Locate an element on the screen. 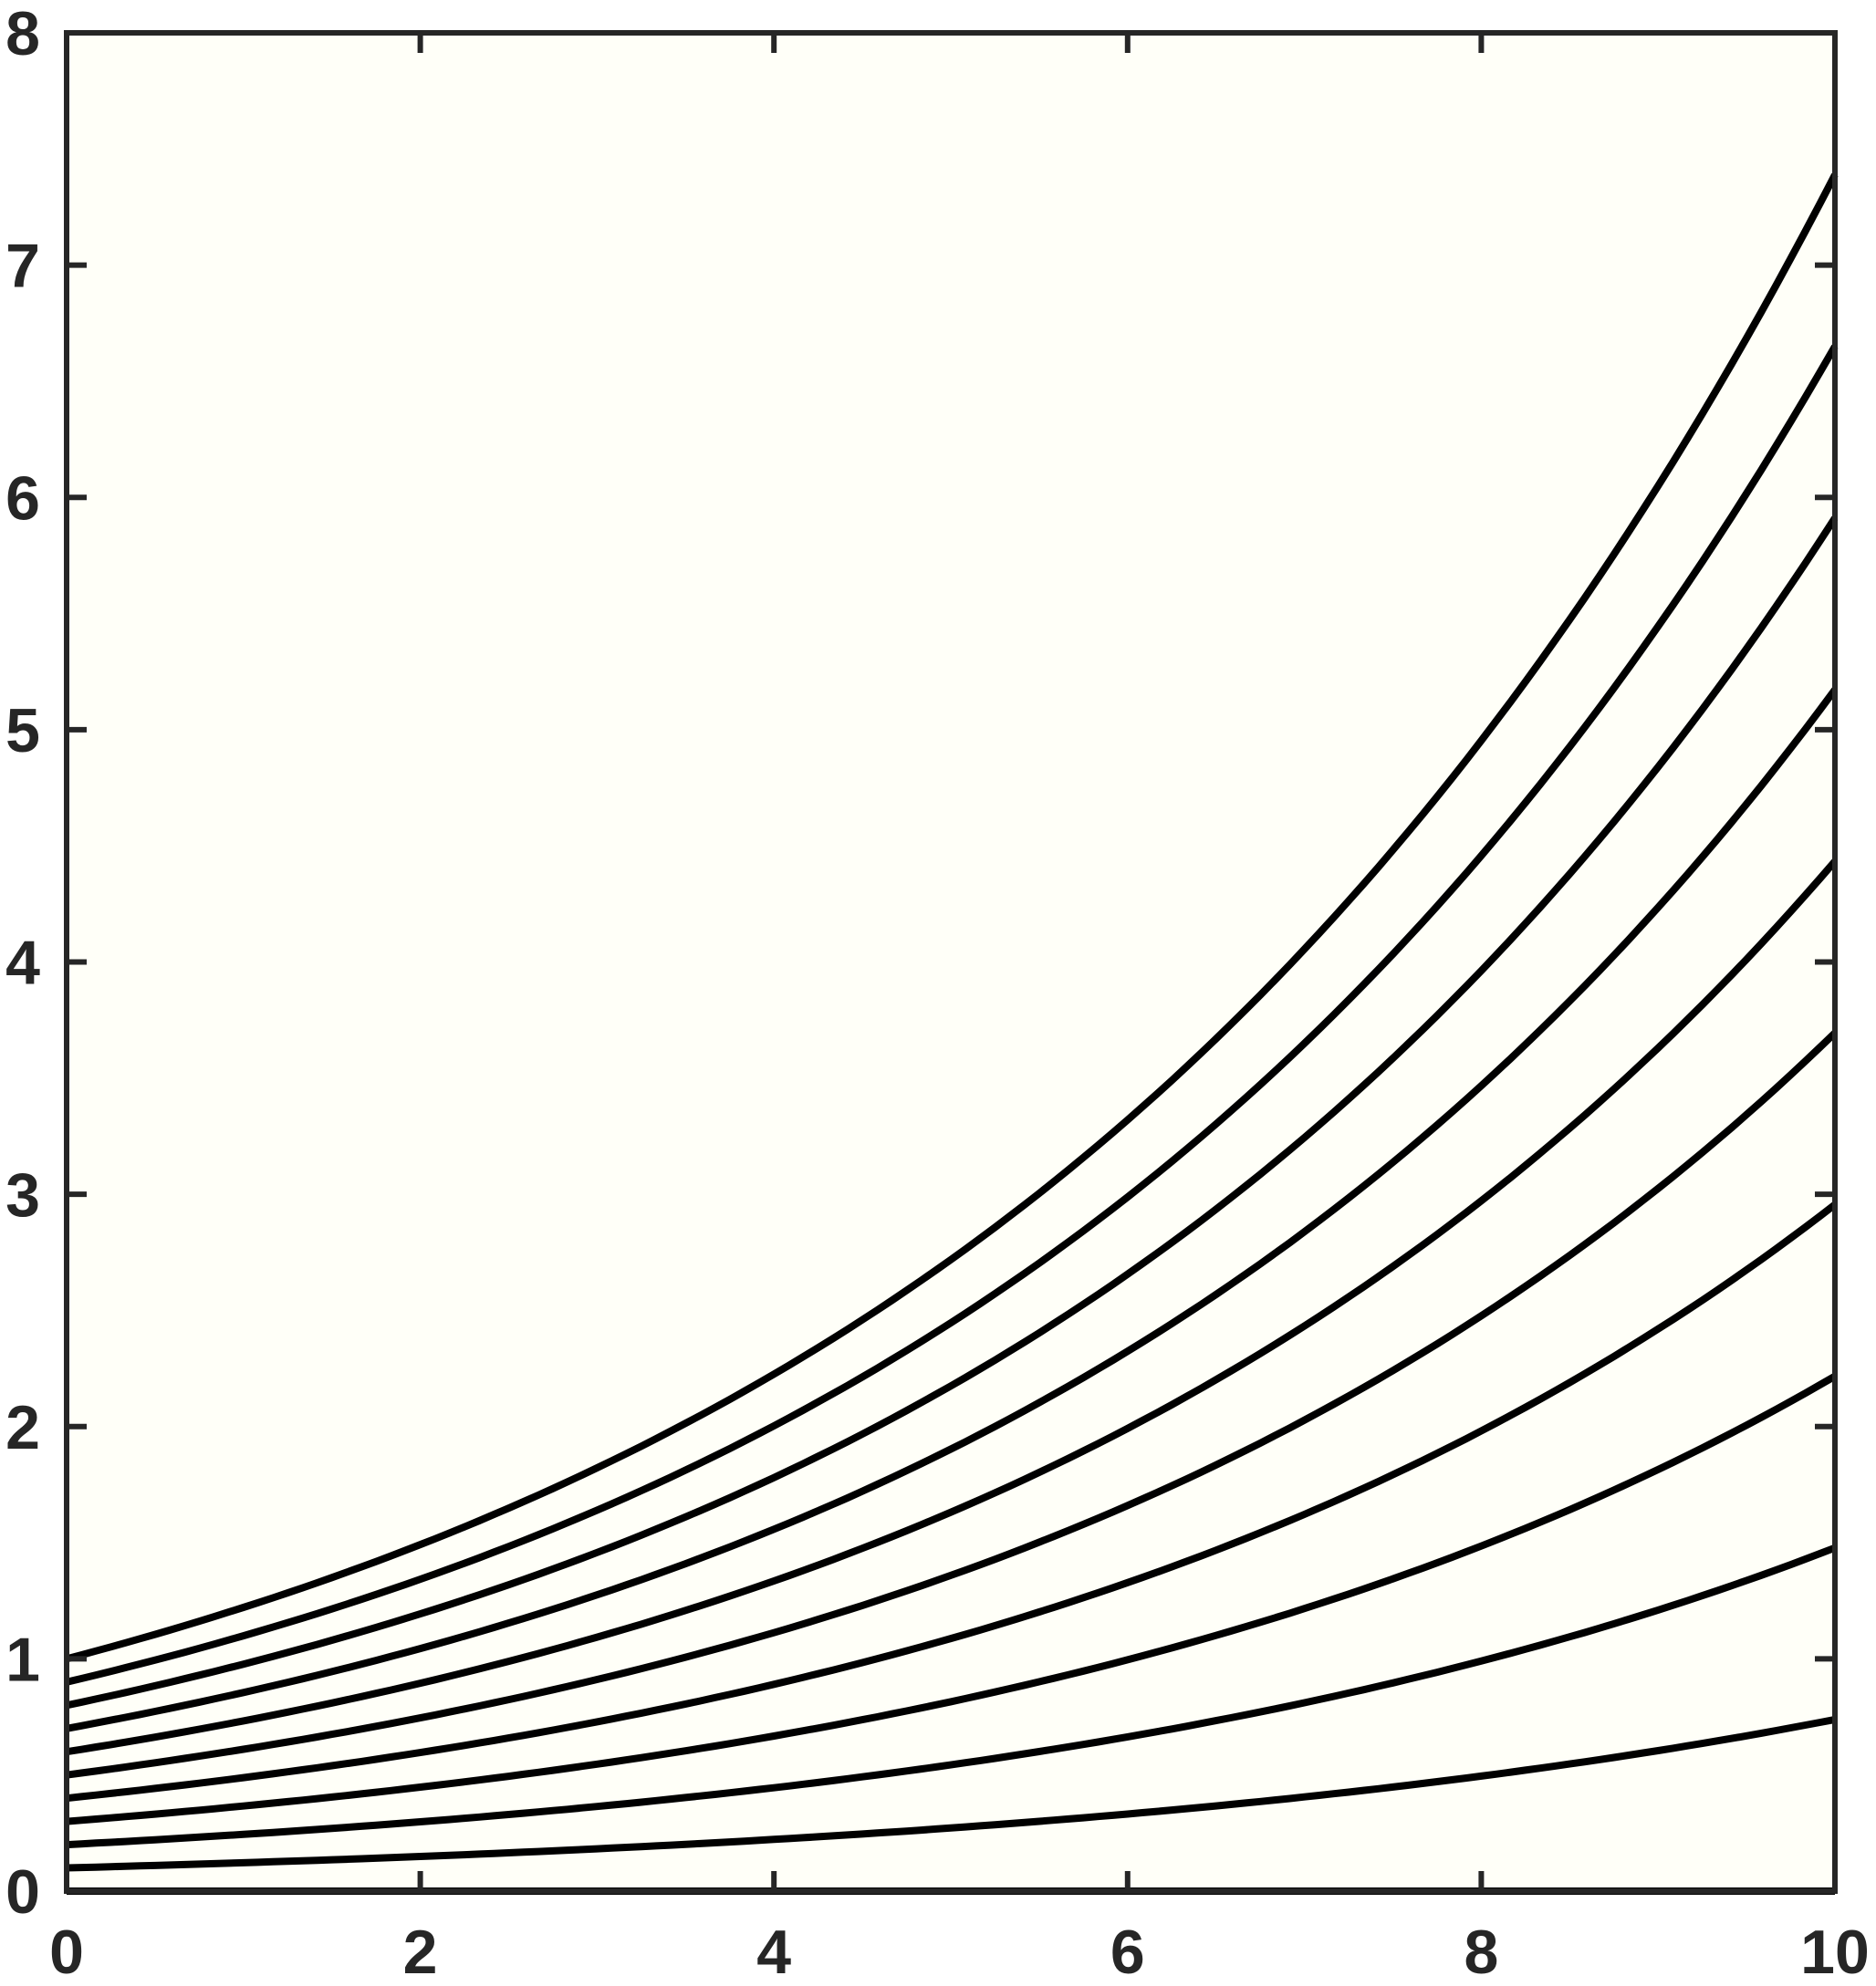 This screenshot has height=1986, width=1876. y-tick-label-8: 8 is located at coordinates (22, 34).